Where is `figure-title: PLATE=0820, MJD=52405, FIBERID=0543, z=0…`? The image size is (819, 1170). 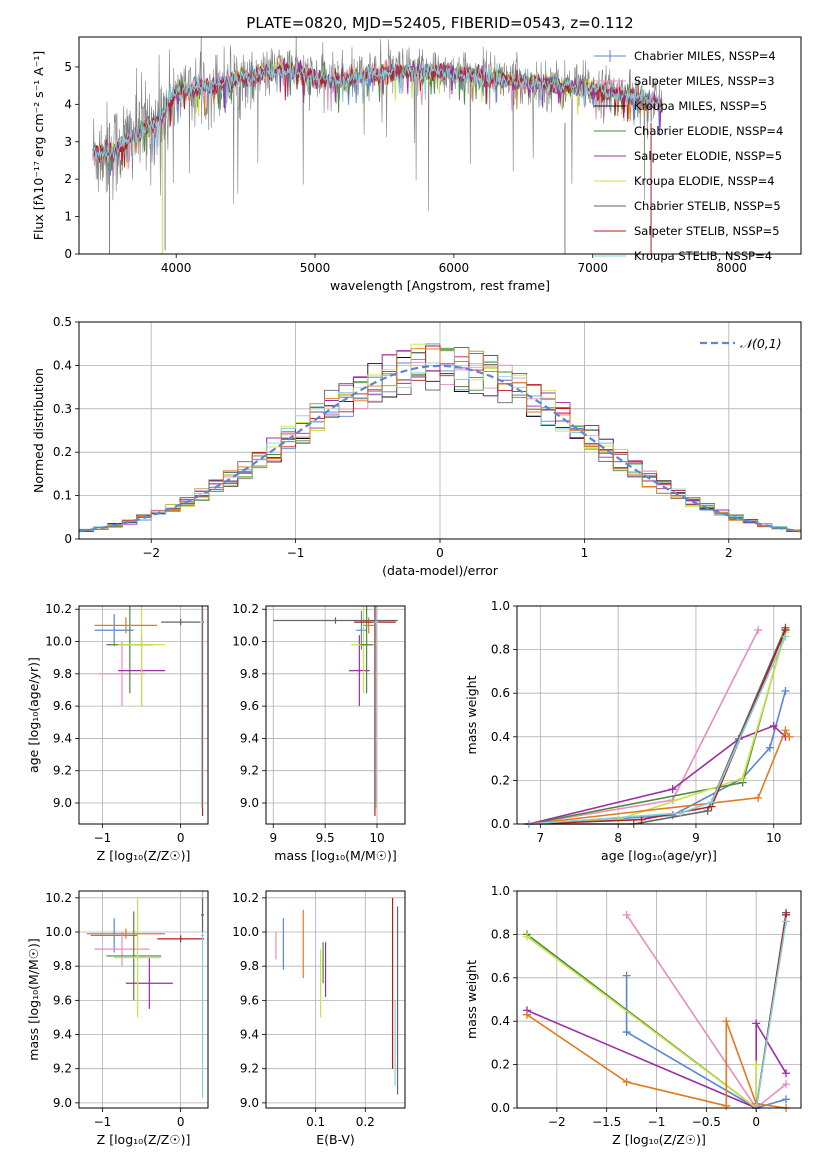 figure-title: PLATE=0820, MJD=52405, FIBERID=0543, z=0… is located at coordinates (439, 23).